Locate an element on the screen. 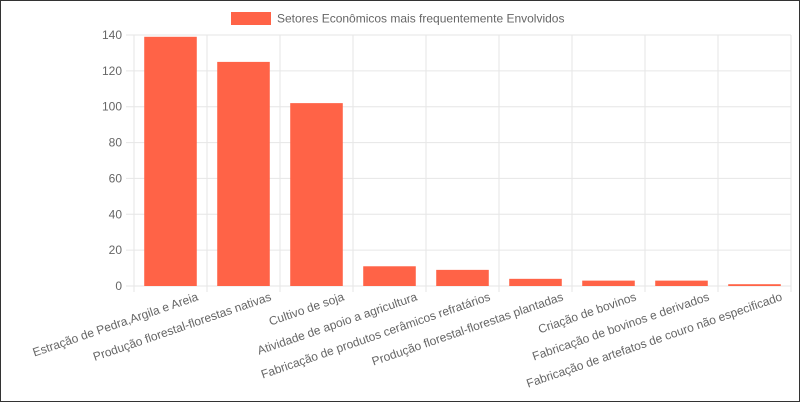 This screenshot has height=406, width=800. y-axis-ticks: 0 20 40 60 80 100 120 140 is located at coordinates (112, 160).